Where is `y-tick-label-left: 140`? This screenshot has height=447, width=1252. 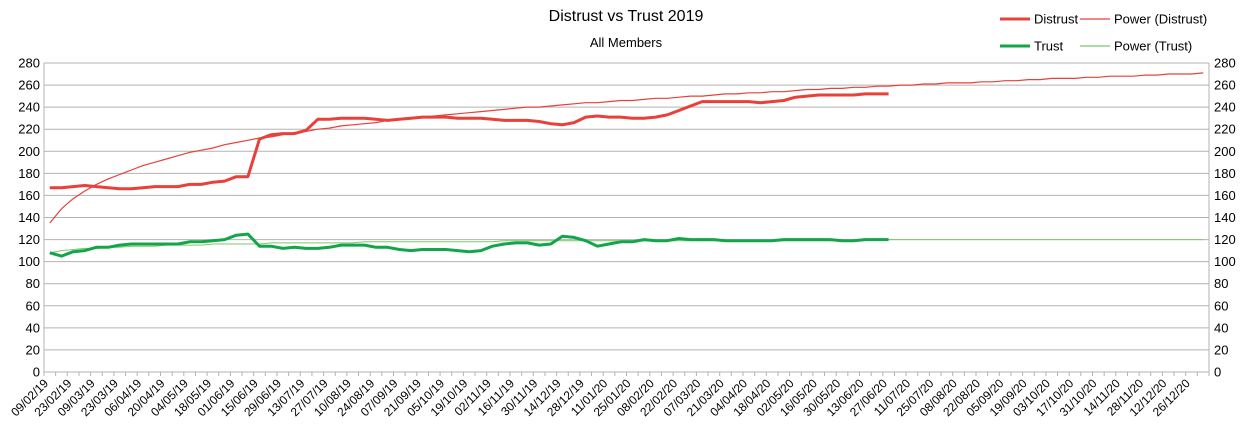
y-tick-label-left: 140 is located at coordinates (29, 217).